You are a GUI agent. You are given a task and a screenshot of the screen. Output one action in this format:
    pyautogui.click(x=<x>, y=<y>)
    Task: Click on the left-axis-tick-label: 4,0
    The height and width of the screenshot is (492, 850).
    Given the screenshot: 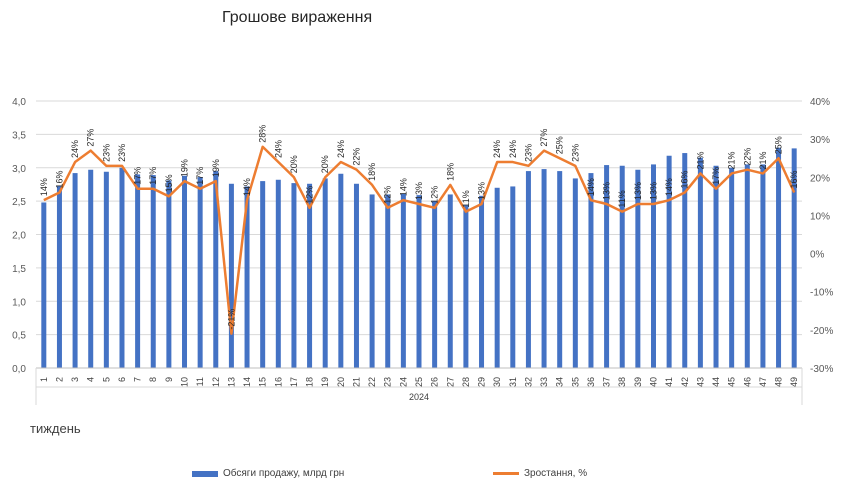 What is the action you would take?
    pyautogui.click(x=19, y=102)
    